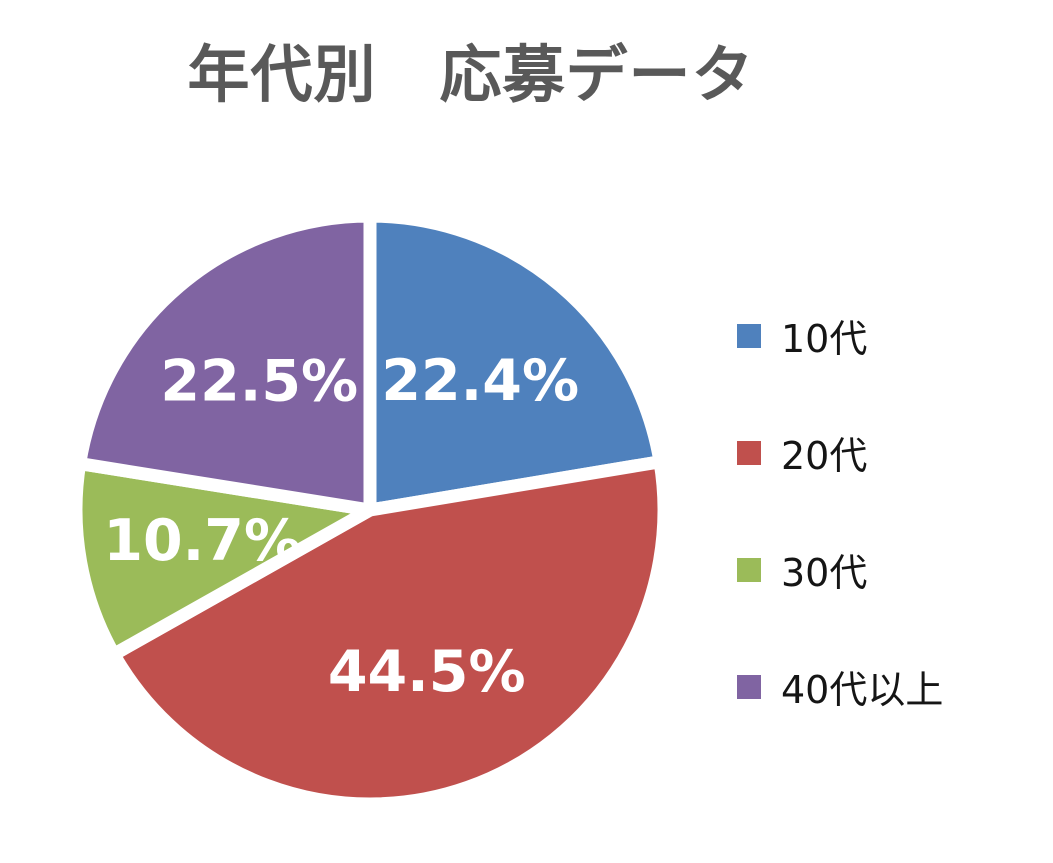 The height and width of the screenshot is (863, 1053). I want to click on legend: 10代 20代 30代 40代以上, so click(840, 511).